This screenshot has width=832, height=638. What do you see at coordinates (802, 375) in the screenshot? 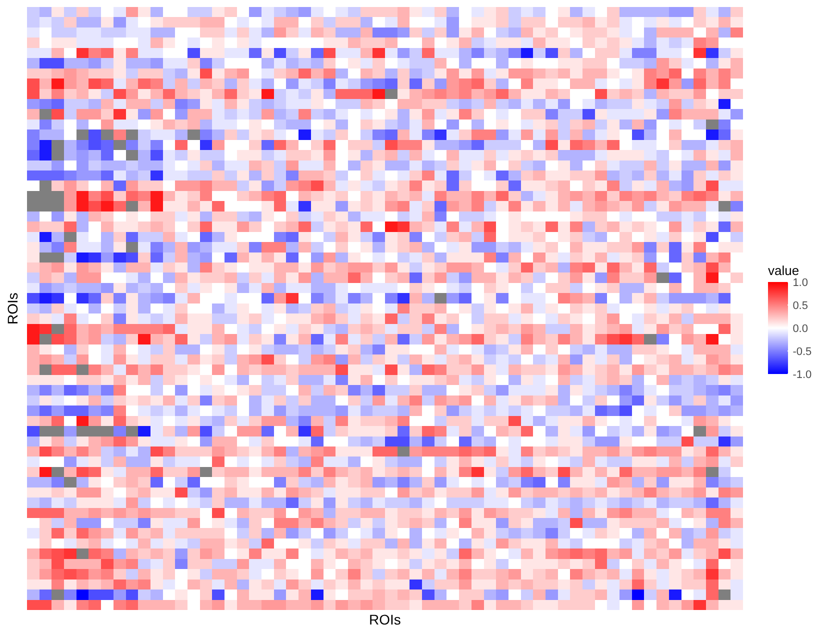
I see `color-bar-label: -1.0` at bounding box center [802, 375].